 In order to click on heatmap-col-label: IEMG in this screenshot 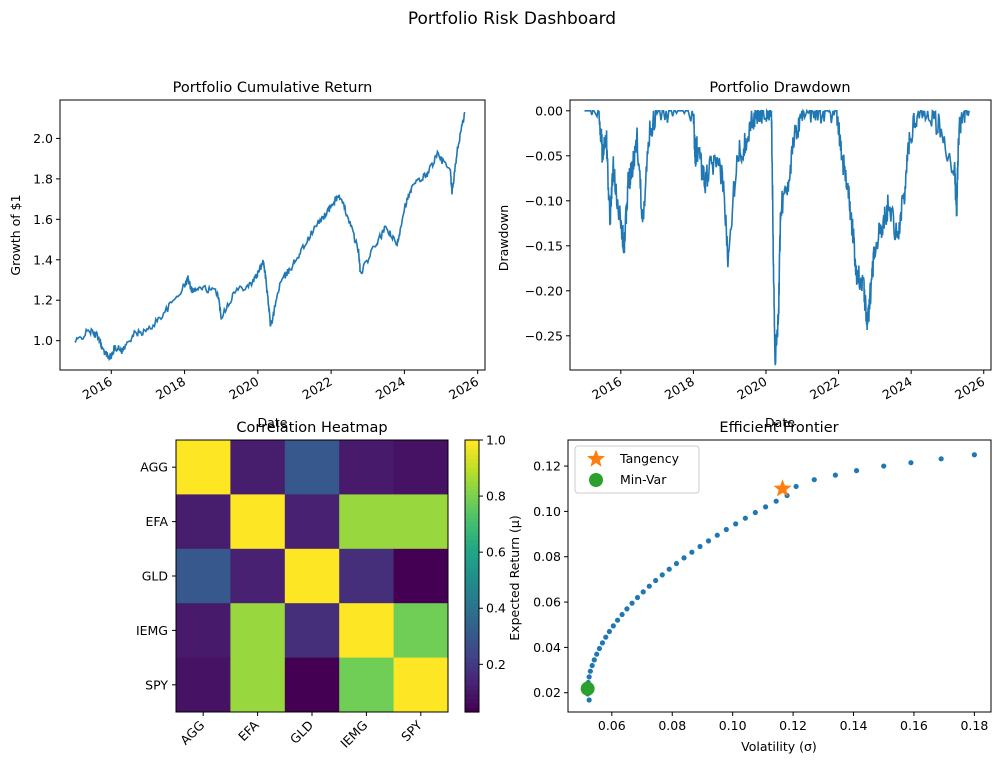, I will do `click(353, 734)`.